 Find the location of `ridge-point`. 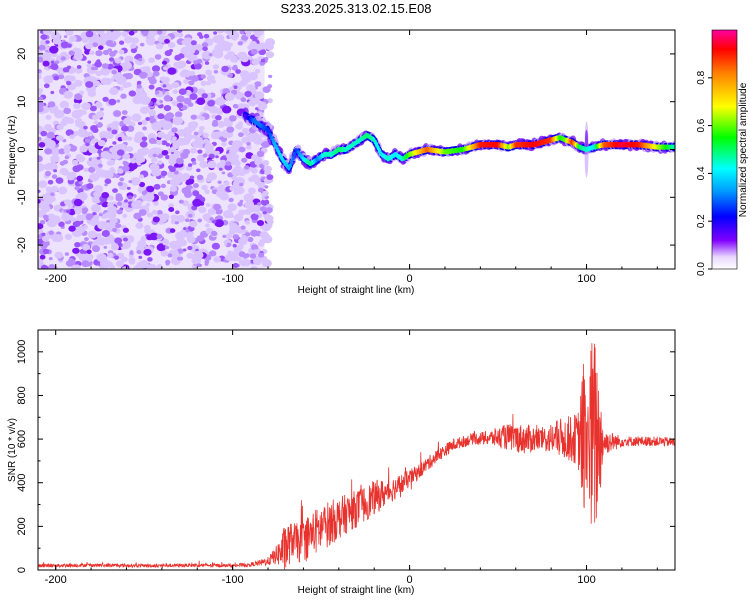

ridge-point is located at coordinates (293, 158).